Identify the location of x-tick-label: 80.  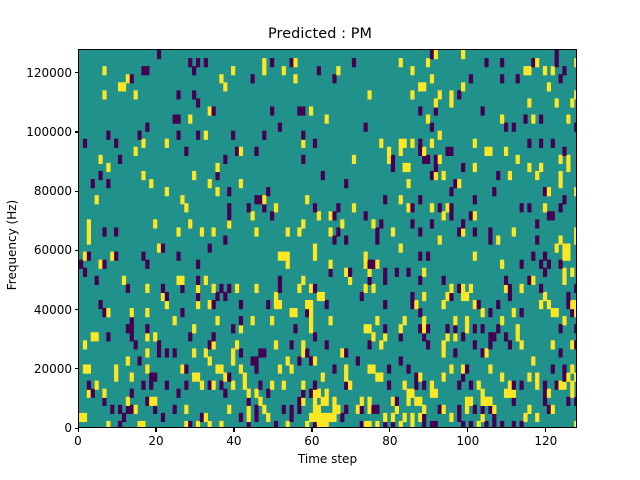
(390, 441).